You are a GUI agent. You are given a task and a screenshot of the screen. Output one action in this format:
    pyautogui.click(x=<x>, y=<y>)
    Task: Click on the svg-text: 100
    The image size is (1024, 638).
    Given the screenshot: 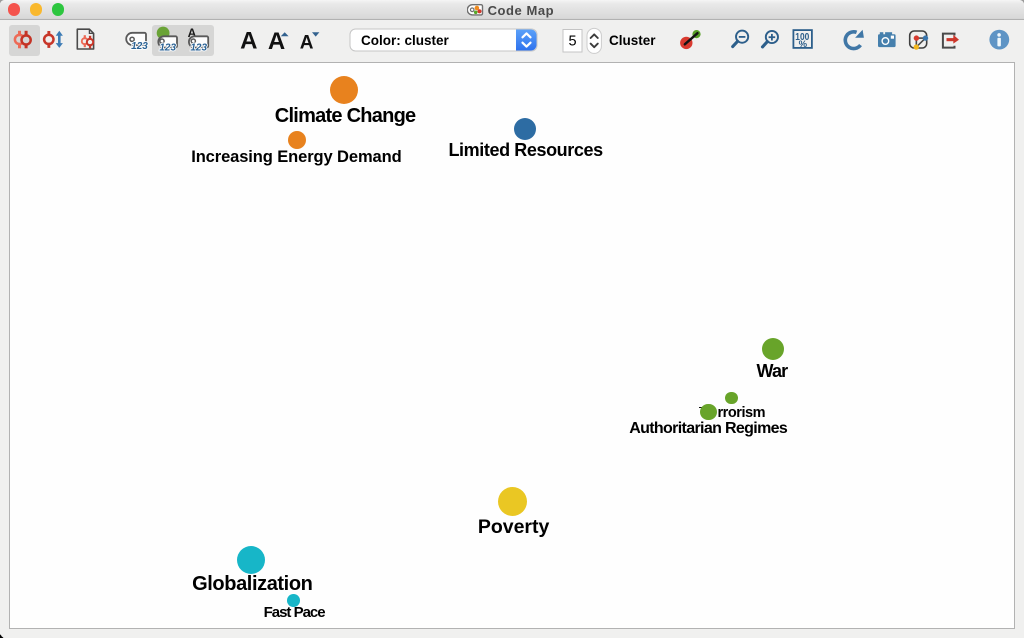 What is the action you would take?
    pyautogui.click(x=802, y=37)
    